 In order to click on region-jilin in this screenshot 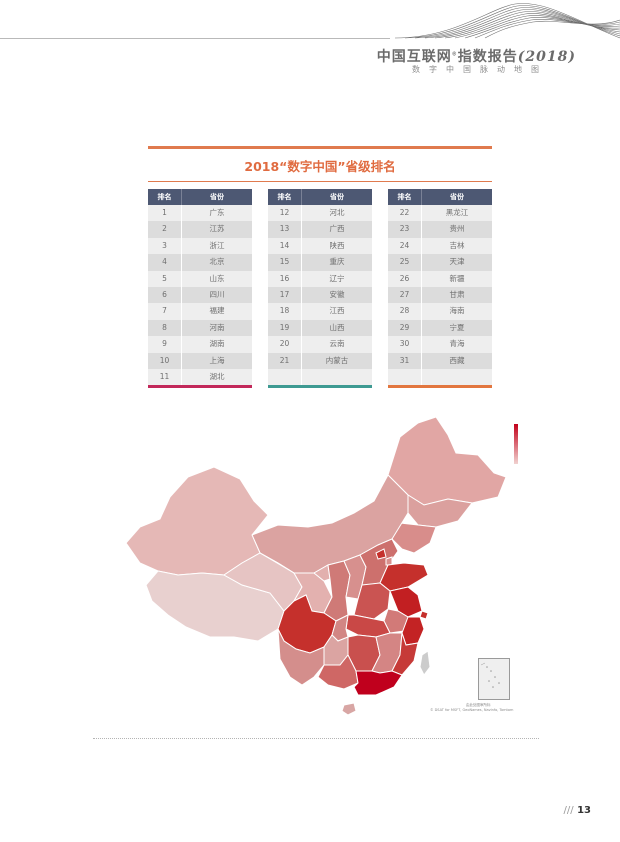, I will do `click(440, 511)`.